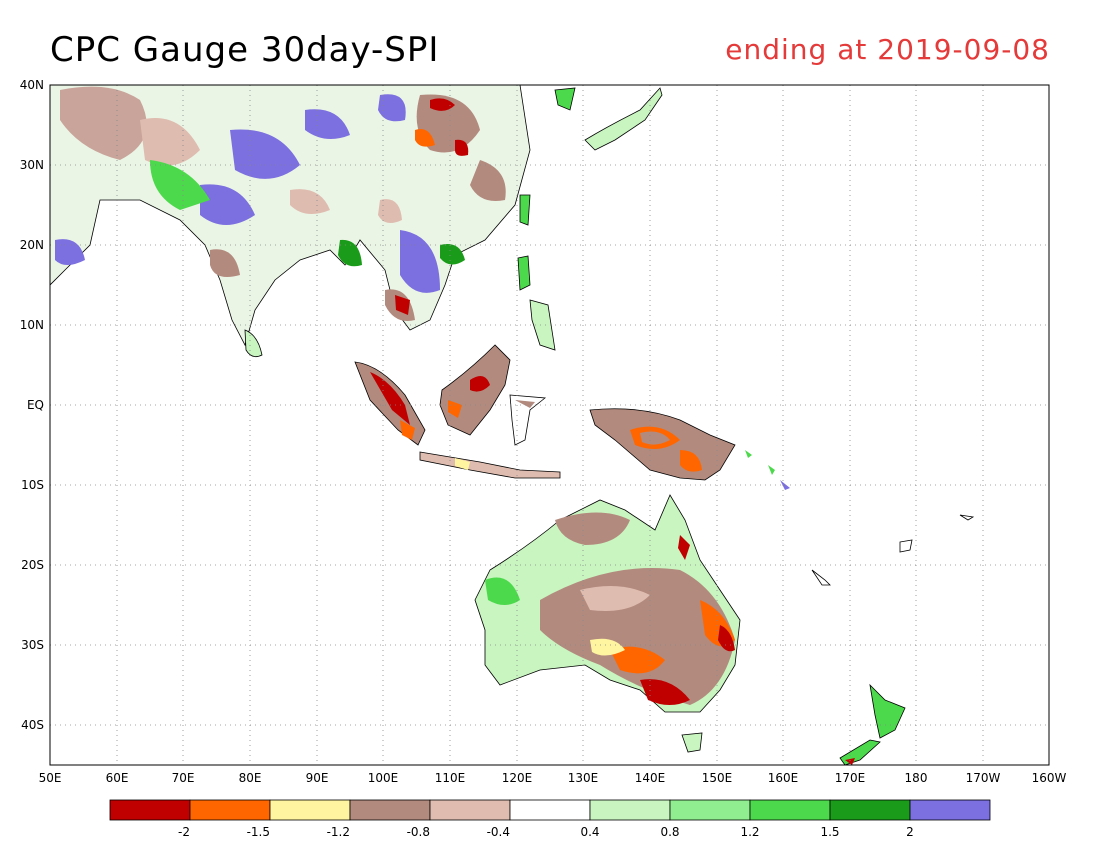 Image resolution: width=1100 pixels, height=850 pixels. I want to click on lat-label: 20N, so click(32, 245).